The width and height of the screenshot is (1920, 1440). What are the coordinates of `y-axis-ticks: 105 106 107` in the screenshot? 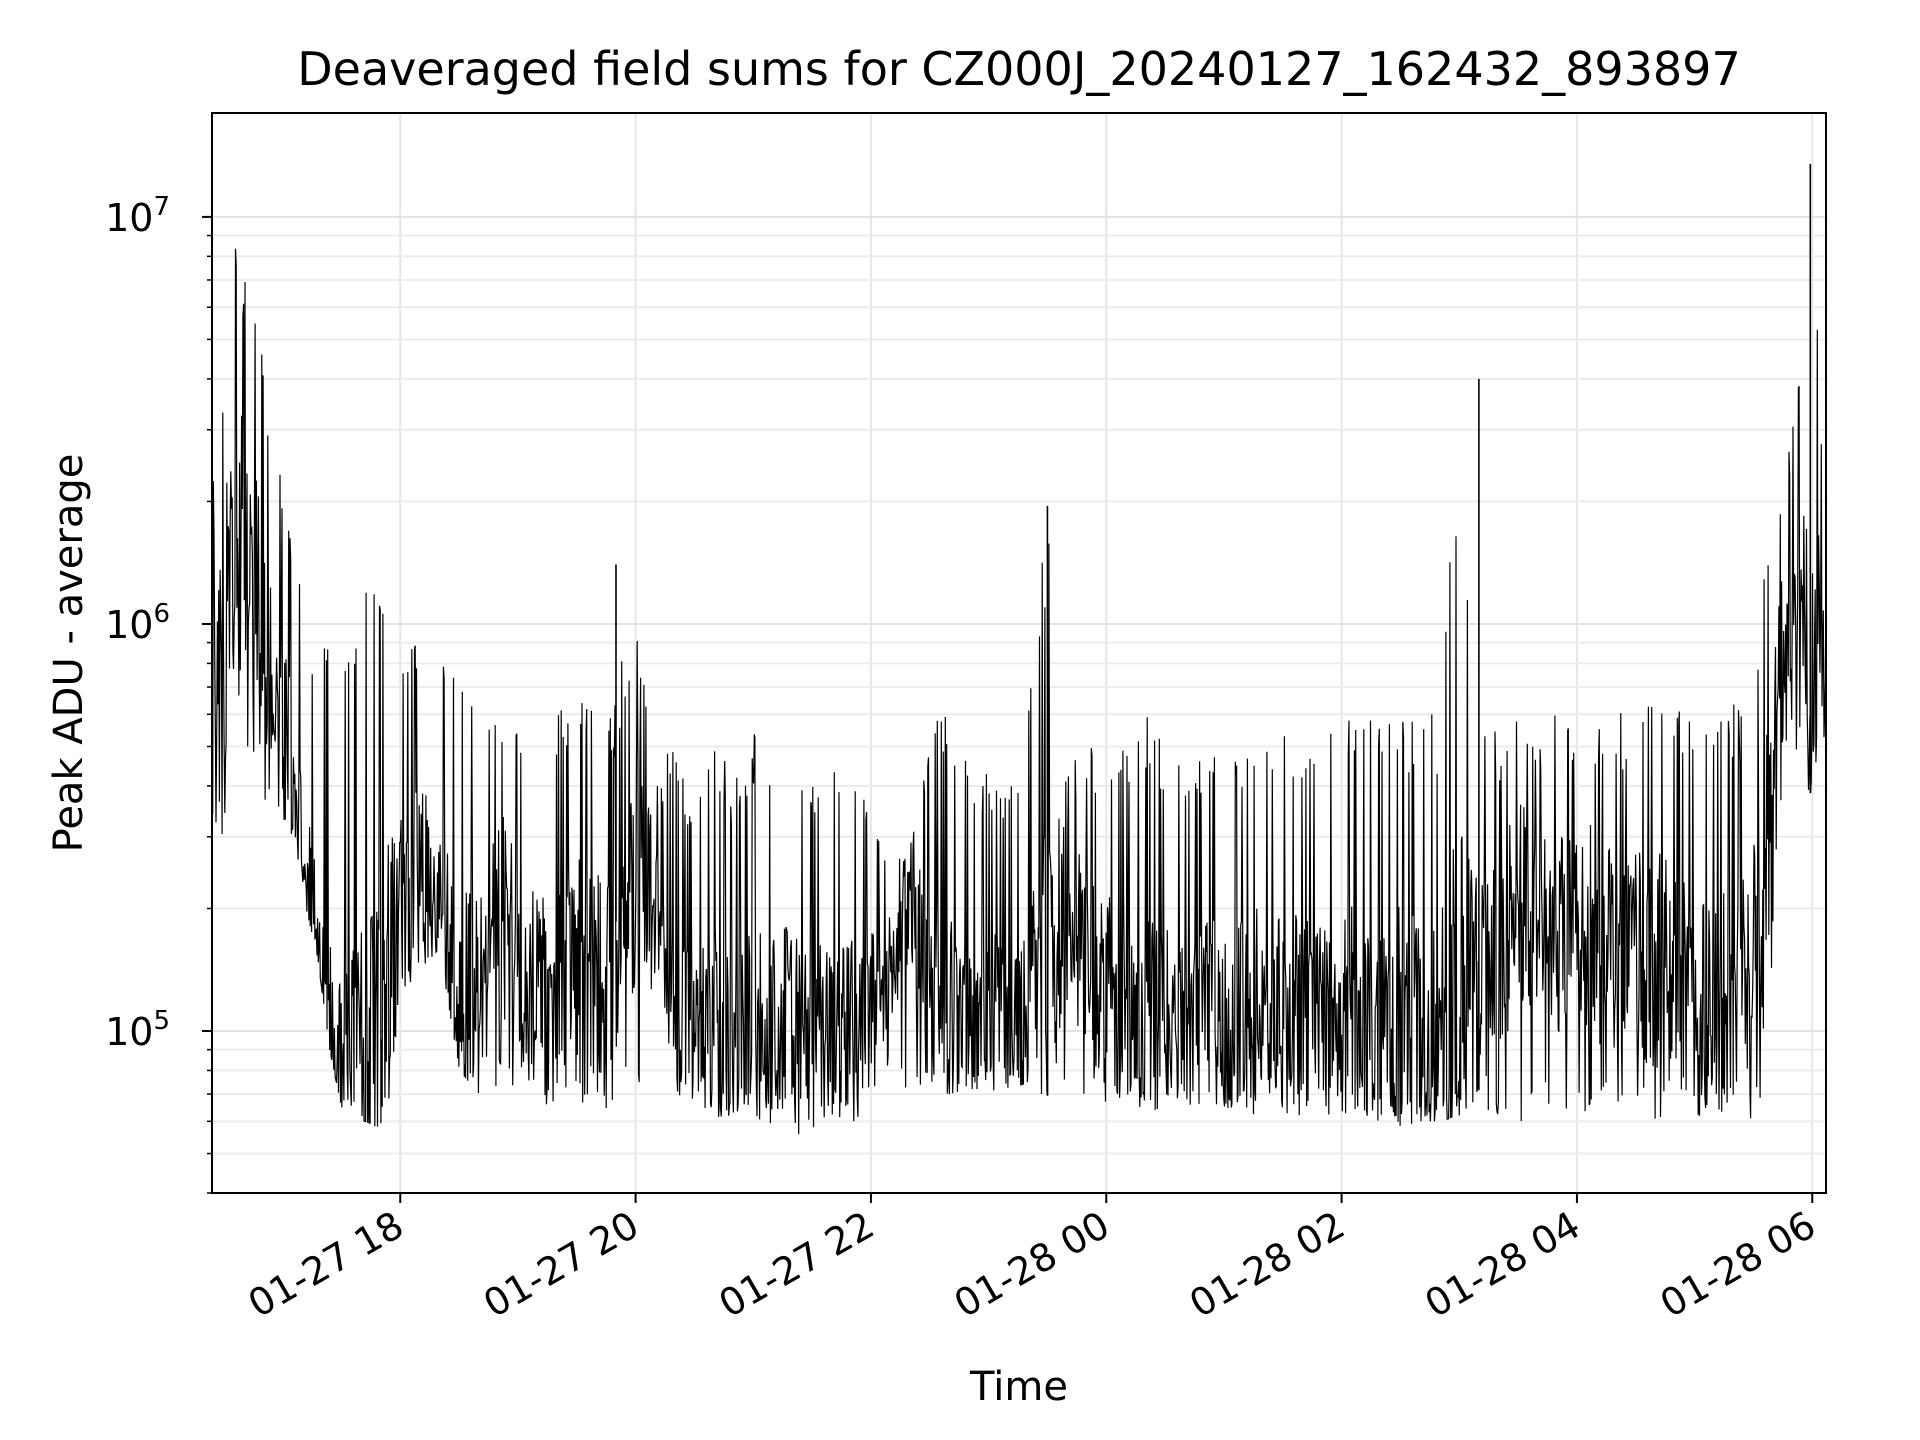 It's located at (158, 693).